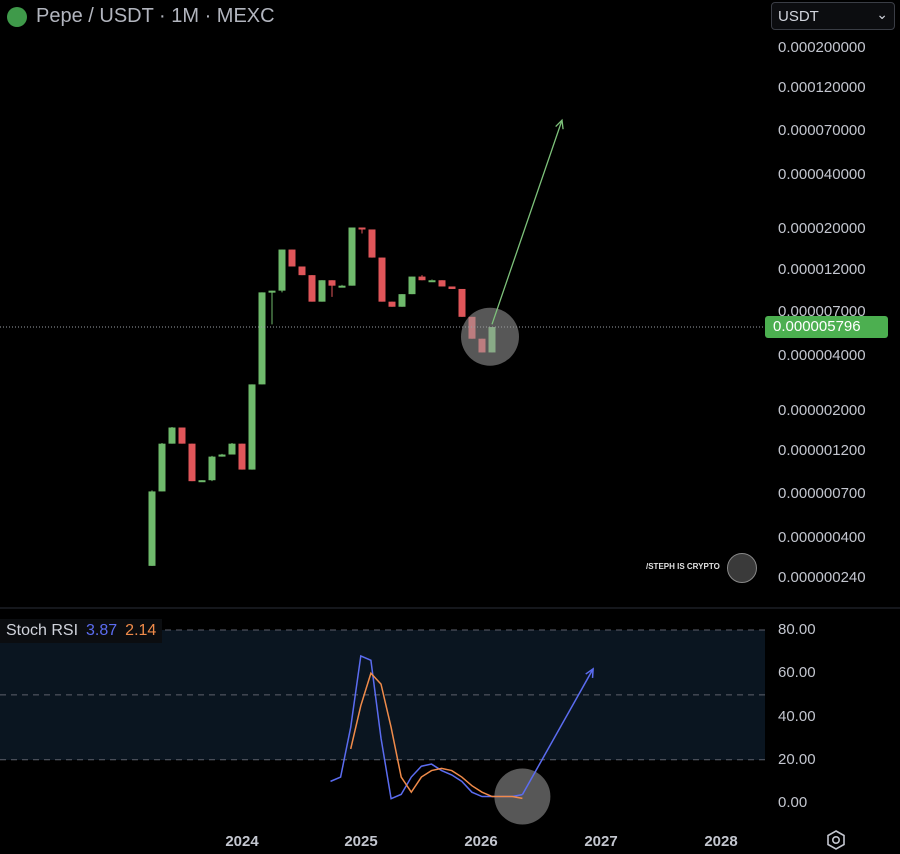  Describe the element at coordinates (833, 16) in the screenshot. I see `currency-select: USDT ⌄` at that location.